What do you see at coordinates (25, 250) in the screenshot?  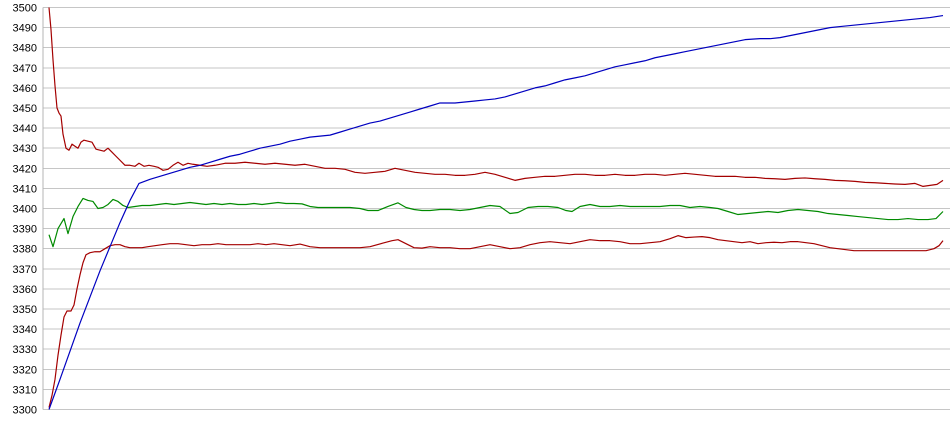 I see `y-axis-label: 3380` at bounding box center [25, 250].